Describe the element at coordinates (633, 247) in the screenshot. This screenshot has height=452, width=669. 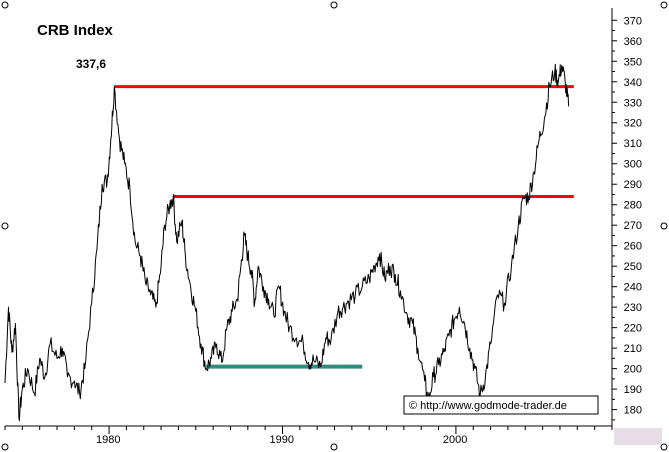
I see `y-tick-label: 260` at that location.